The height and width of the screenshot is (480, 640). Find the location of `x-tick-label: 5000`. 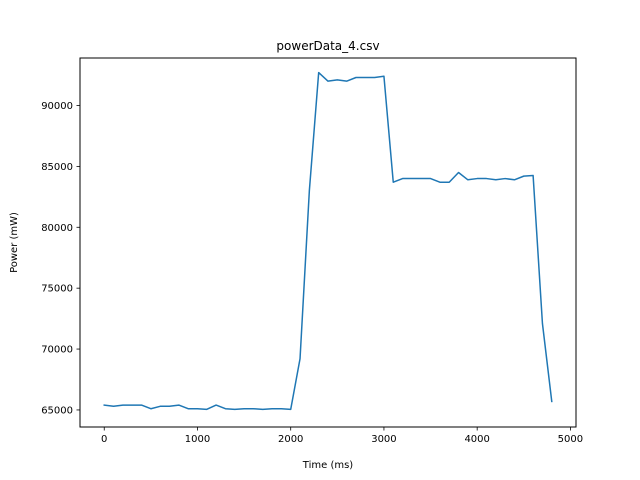

x-tick-label: 5000 is located at coordinates (570, 439).